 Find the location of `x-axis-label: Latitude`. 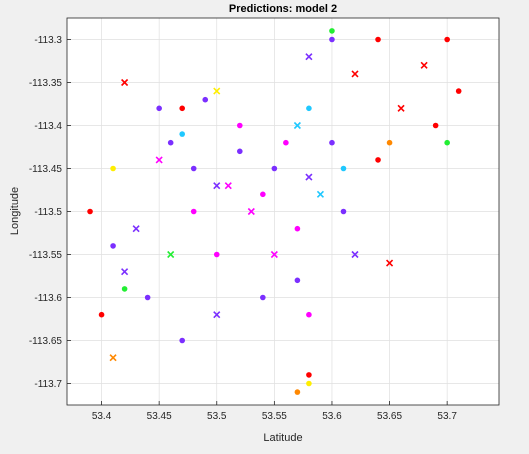

x-axis-label: Latitude is located at coordinates (282, 438).